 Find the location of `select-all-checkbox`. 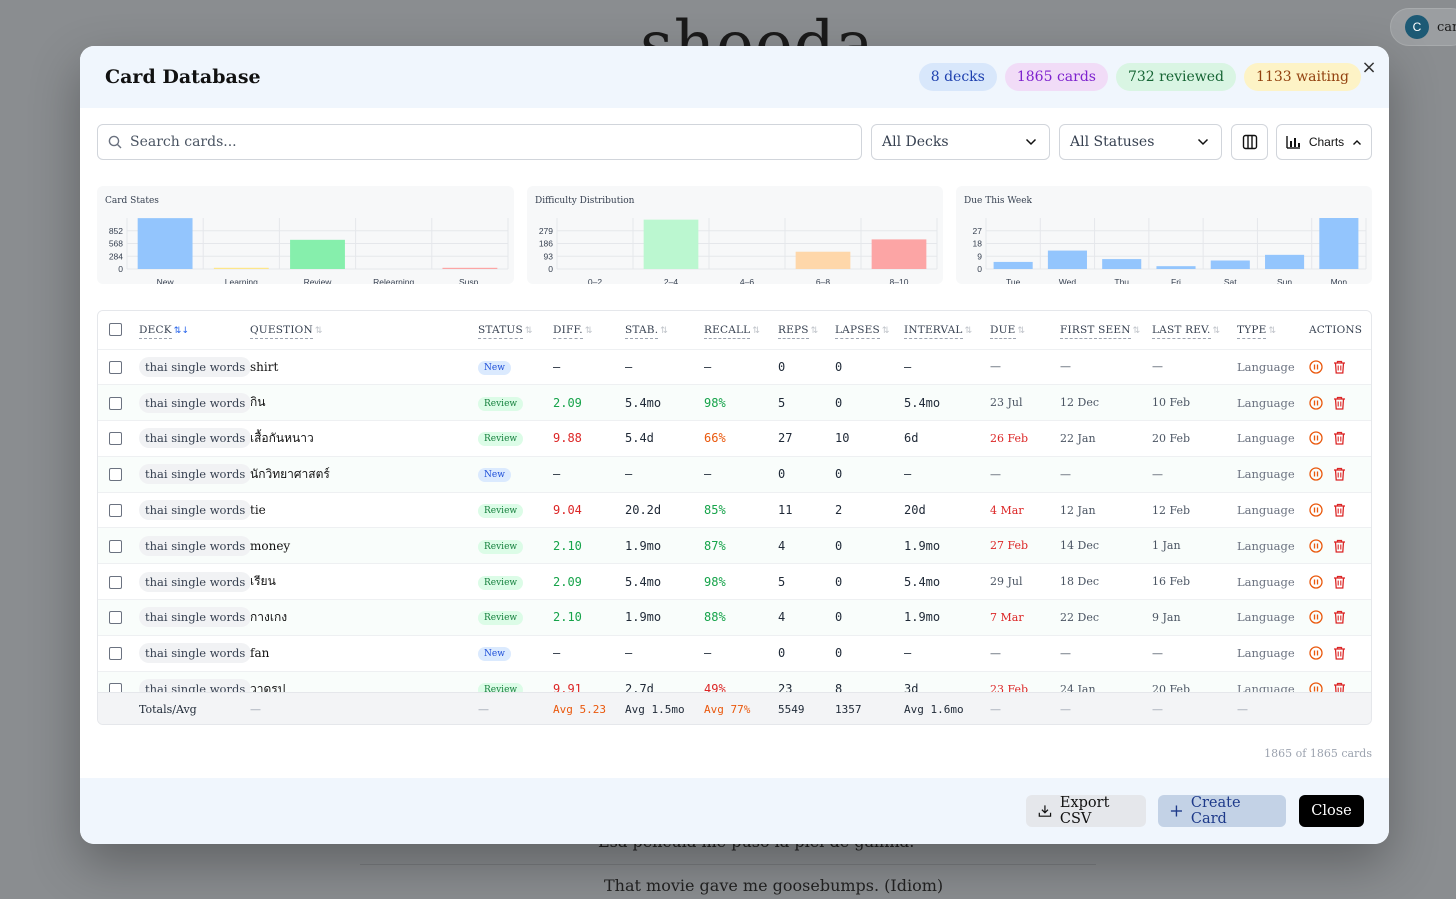

select-all-checkbox is located at coordinates (115, 330).